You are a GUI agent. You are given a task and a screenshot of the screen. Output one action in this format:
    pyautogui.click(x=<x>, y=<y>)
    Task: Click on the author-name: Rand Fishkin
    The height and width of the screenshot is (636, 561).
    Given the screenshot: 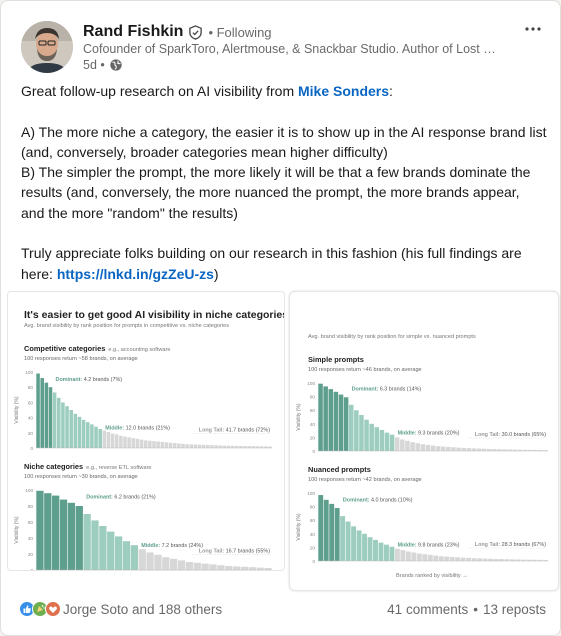 What is the action you would take?
    pyautogui.click(x=133, y=31)
    